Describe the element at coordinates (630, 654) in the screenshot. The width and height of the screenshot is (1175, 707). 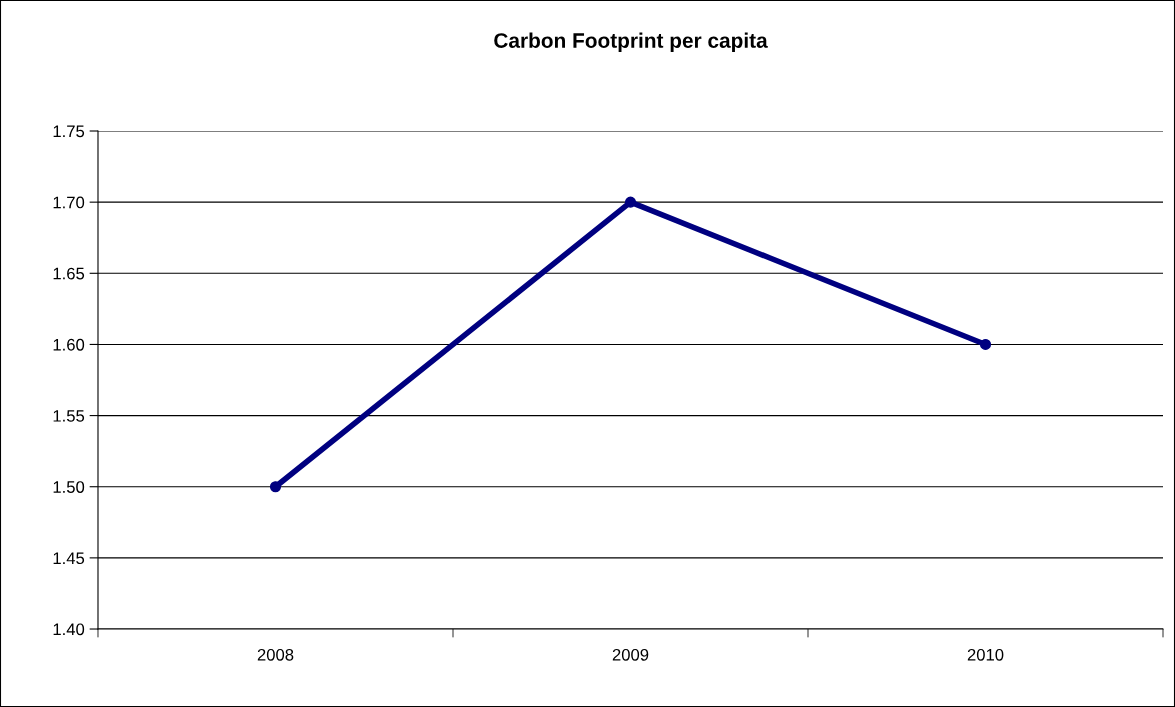
I see `x-tick-label: 2009` at that location.